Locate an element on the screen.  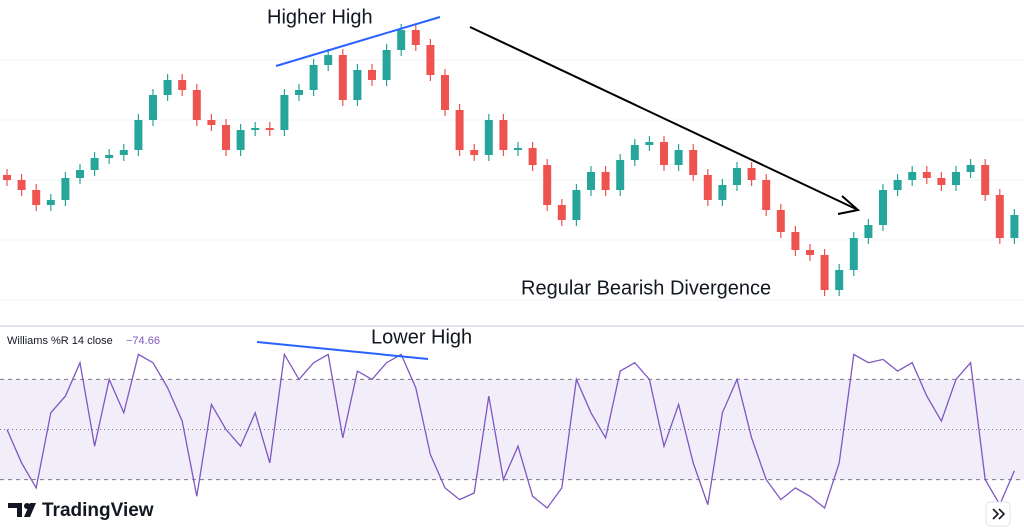
scroll-icon is located at coordinates (999, 514).